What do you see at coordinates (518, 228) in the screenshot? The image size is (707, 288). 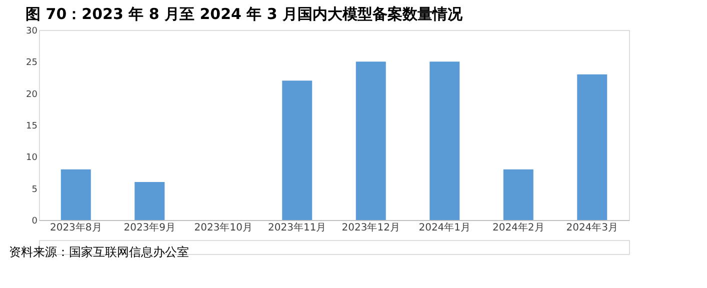 I see `x-tick-label: 2024年2月` at bounding box center [518, 228].